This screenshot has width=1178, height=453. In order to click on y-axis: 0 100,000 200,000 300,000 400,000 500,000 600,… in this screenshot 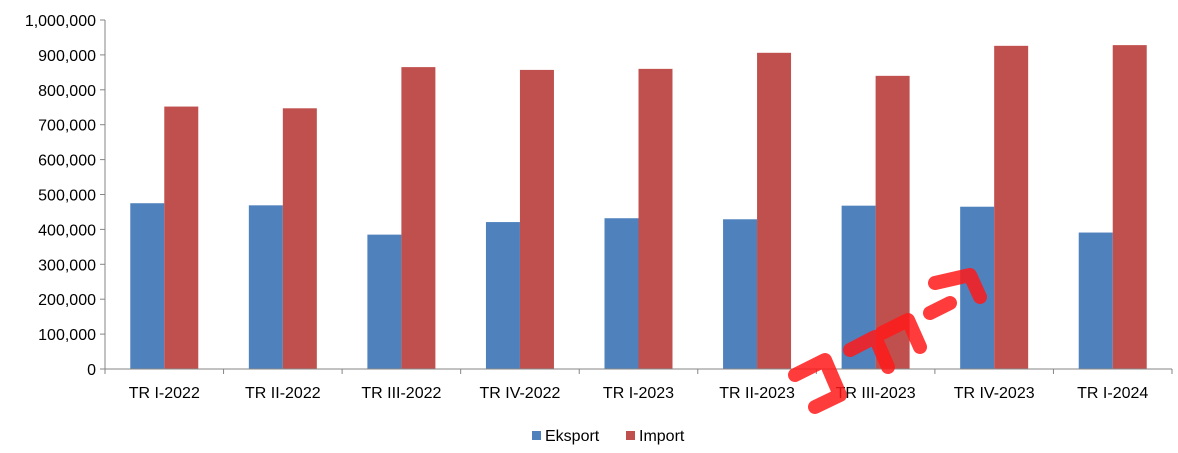, I will do `click(65, 196)`.